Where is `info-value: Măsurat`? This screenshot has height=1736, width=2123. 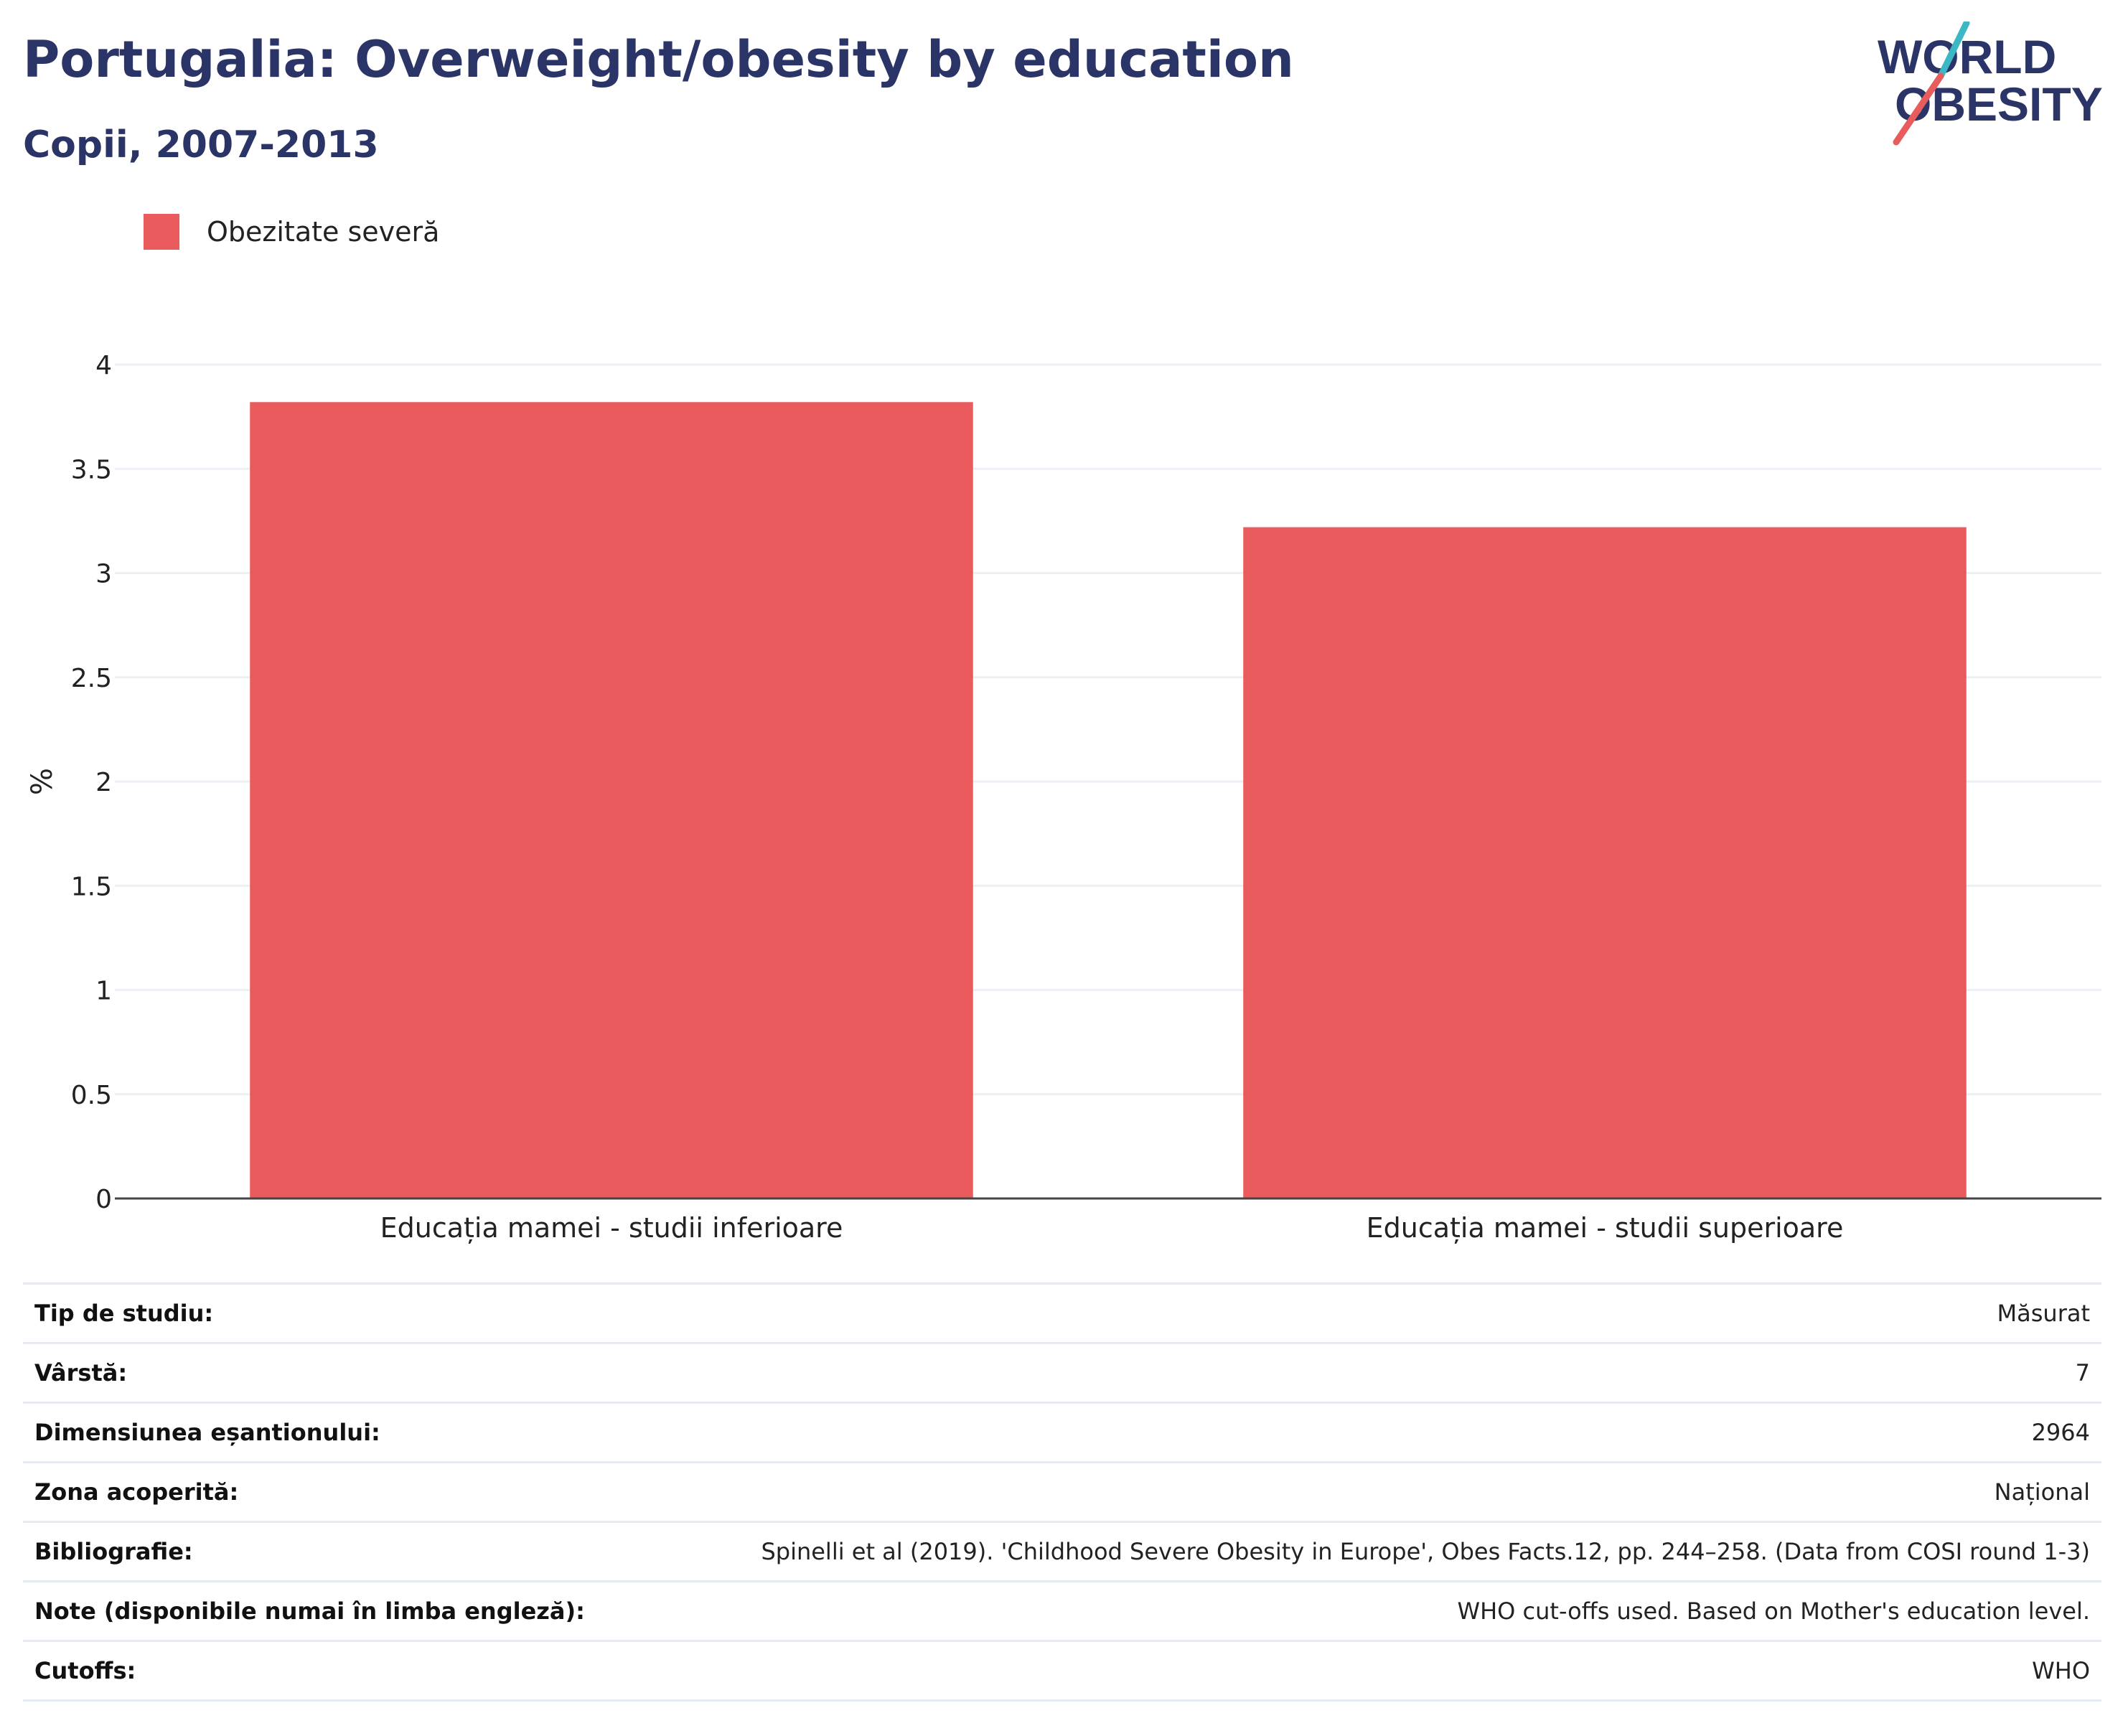 info-value: Măsurat is located at coordinates (2043, 1313).